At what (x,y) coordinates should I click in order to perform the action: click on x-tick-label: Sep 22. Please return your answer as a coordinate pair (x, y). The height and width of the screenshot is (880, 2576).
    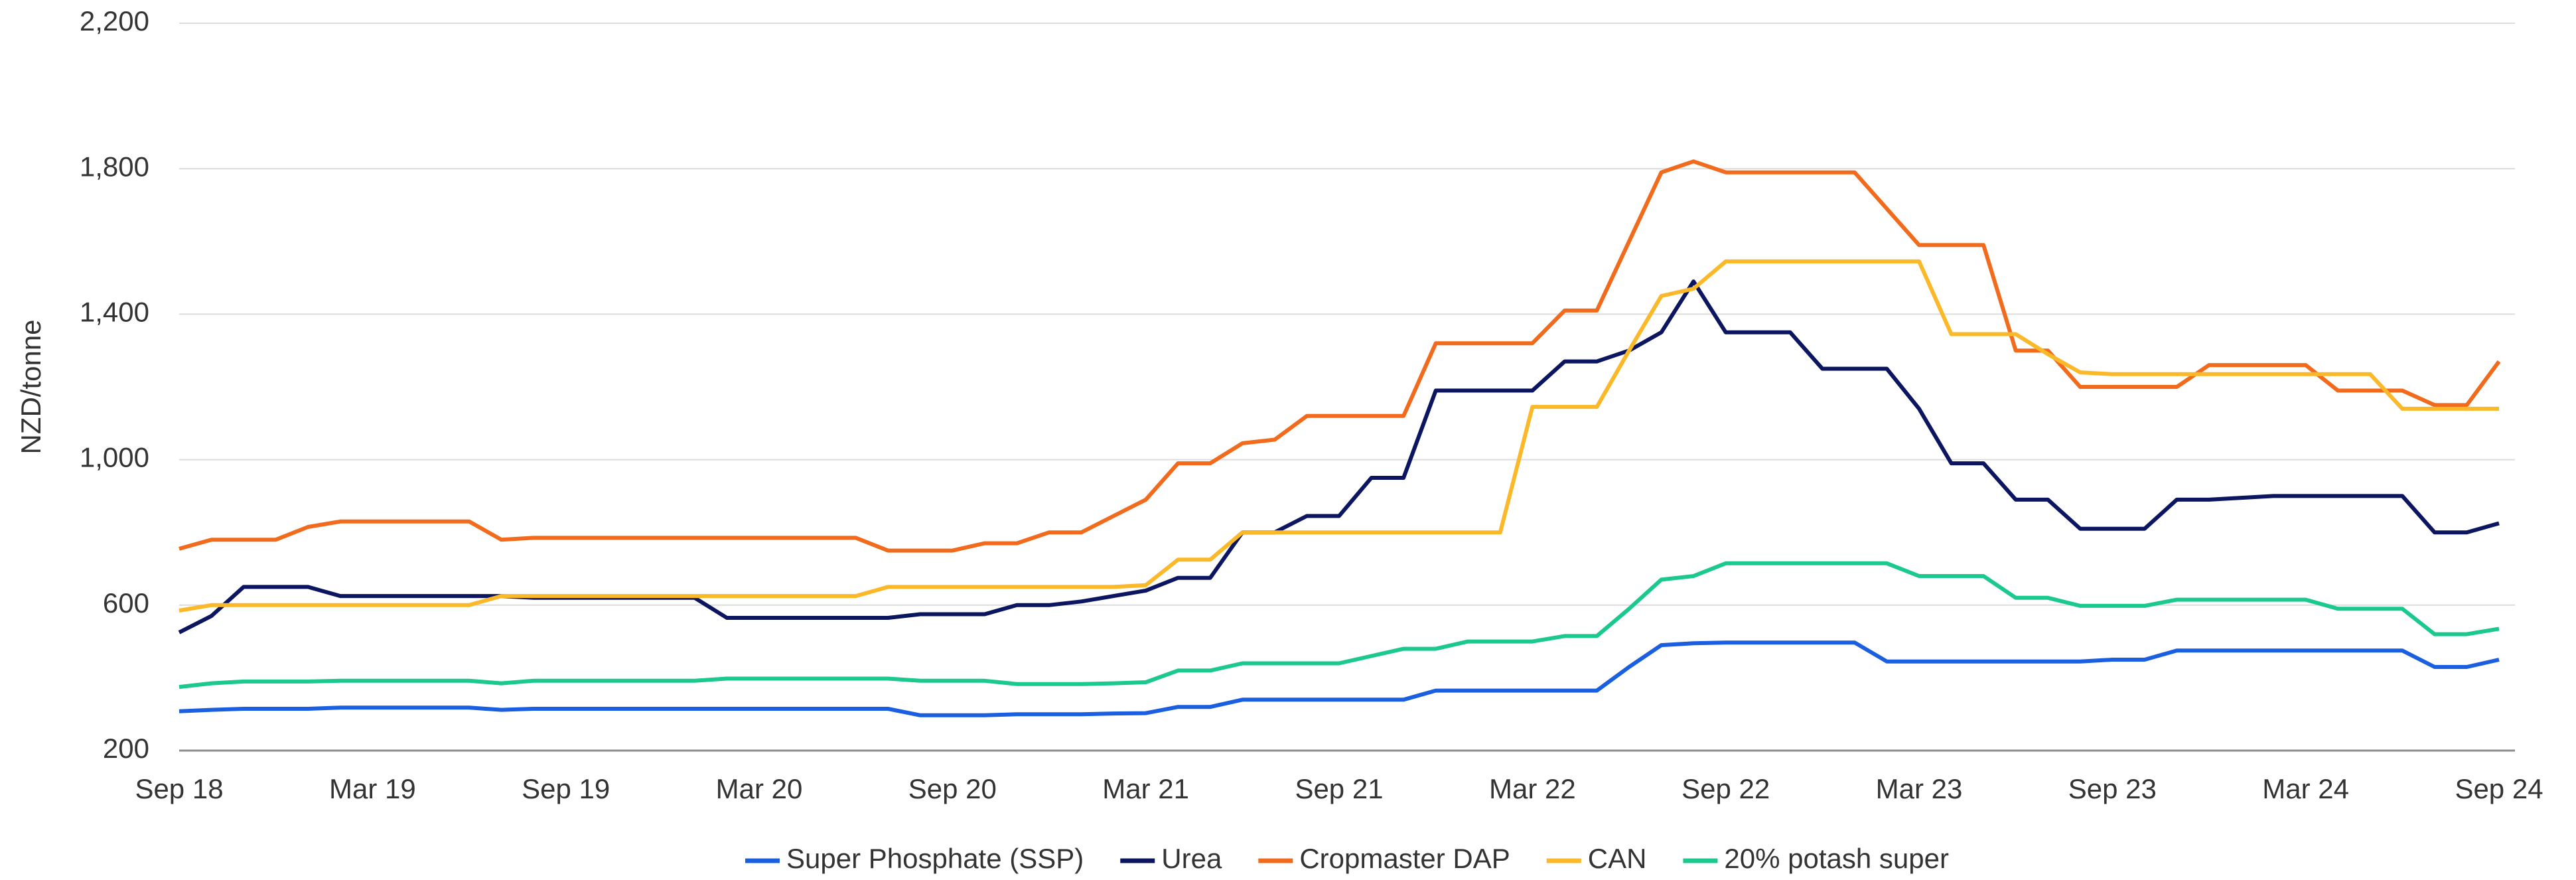
    Looking at the image, I should click on (1726, 788).